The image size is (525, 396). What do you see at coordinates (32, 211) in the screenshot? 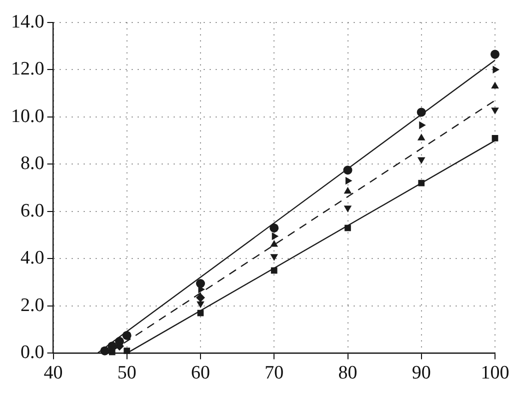
I see `y-tick-label: 6.0` at bounding box center [32, 211].